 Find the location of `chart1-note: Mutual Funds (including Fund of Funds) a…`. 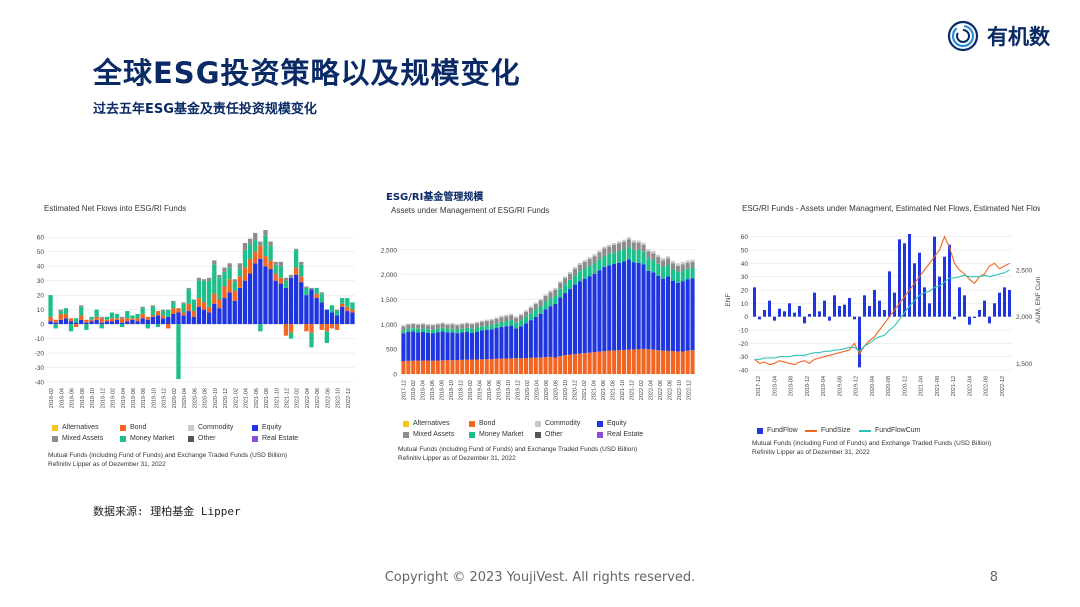

chart1-note: Mutual Funds (including Fund of Funds) a… is located at coordinates (167, 460).